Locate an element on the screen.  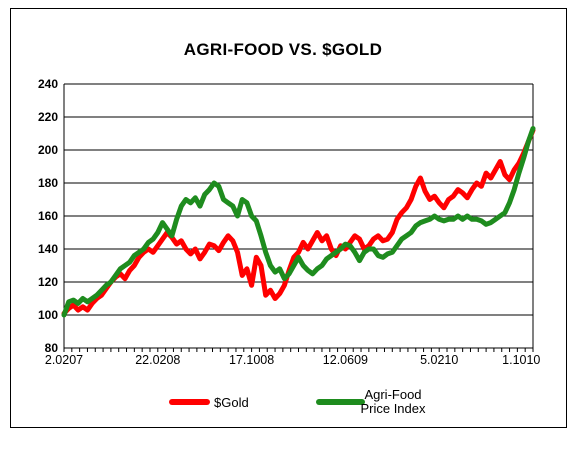
x-tick-label: 2.0207 is located at coordinates (64, 360).